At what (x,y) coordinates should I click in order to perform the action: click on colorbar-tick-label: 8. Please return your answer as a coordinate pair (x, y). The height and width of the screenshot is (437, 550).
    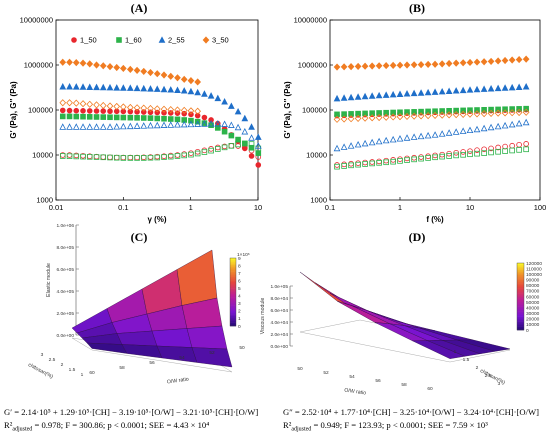
    Looking at the image, I should click on (239, 266).